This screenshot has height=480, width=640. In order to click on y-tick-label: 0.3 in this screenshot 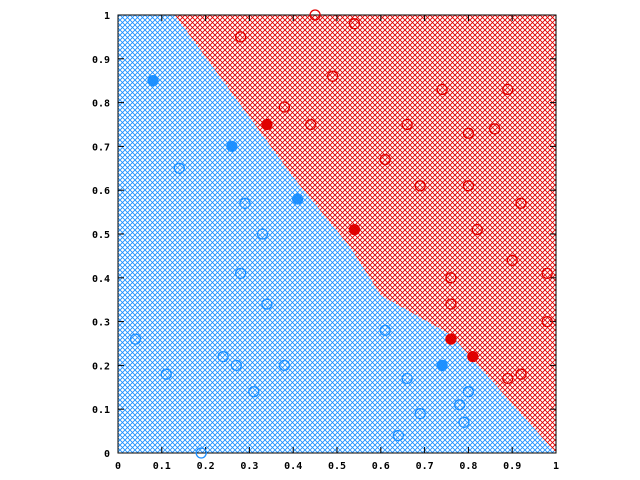, I will do `click(101, 323)`.